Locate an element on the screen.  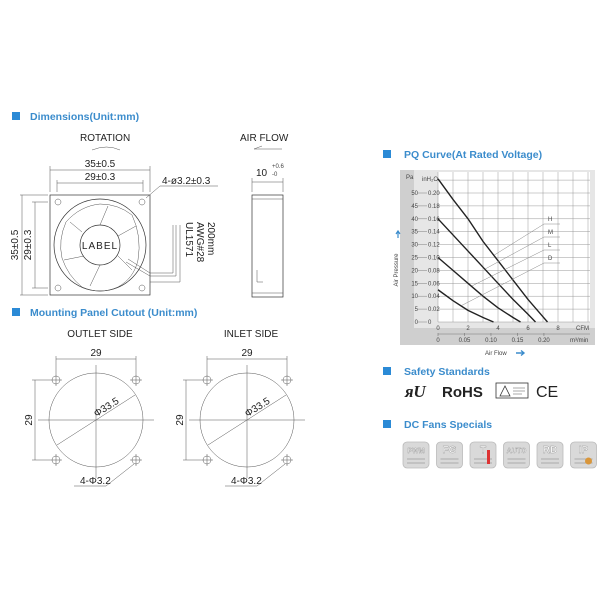
y-tick-label: 0.16 is located at coordinates (434, 220).